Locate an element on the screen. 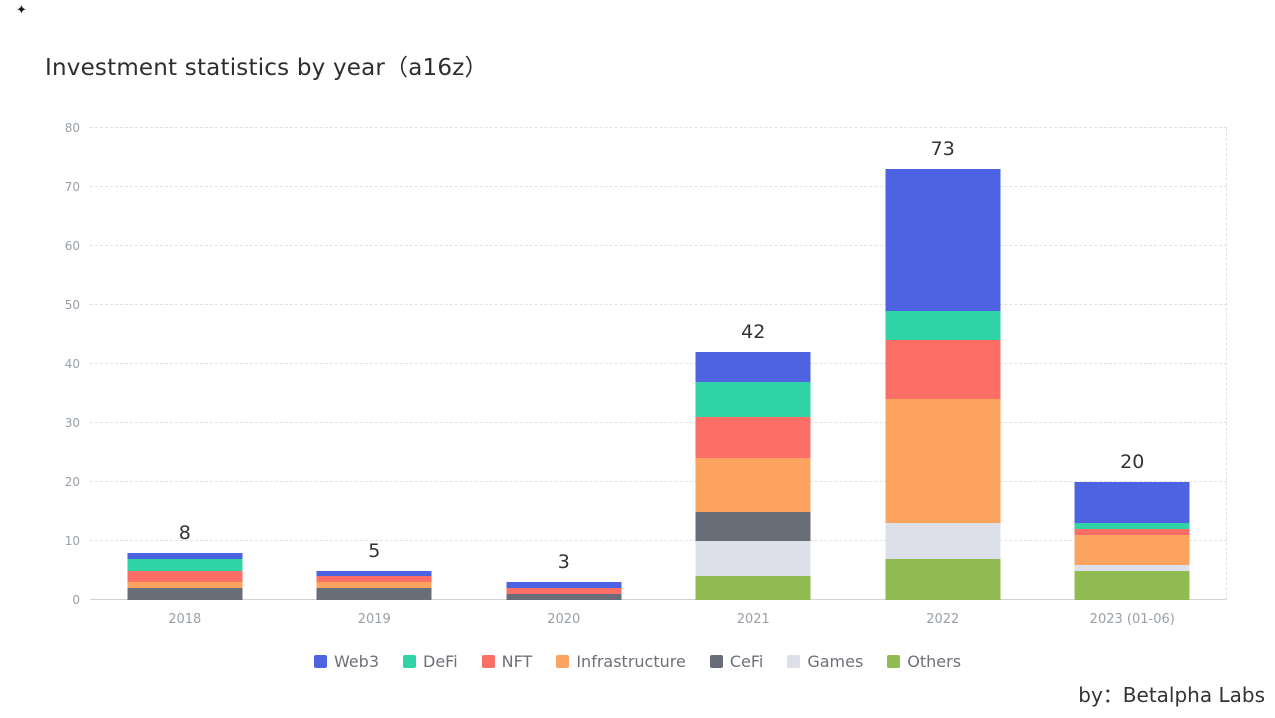  corner-mark-icon: ✦ is located at coordinates (21, 10).